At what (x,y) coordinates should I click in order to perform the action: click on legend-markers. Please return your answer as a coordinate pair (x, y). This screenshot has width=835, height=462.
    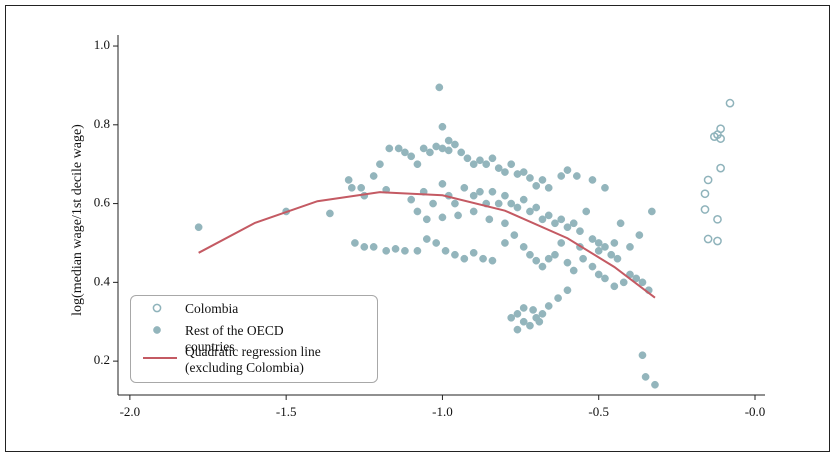
    Looking at the image, I should click on (160, 331).